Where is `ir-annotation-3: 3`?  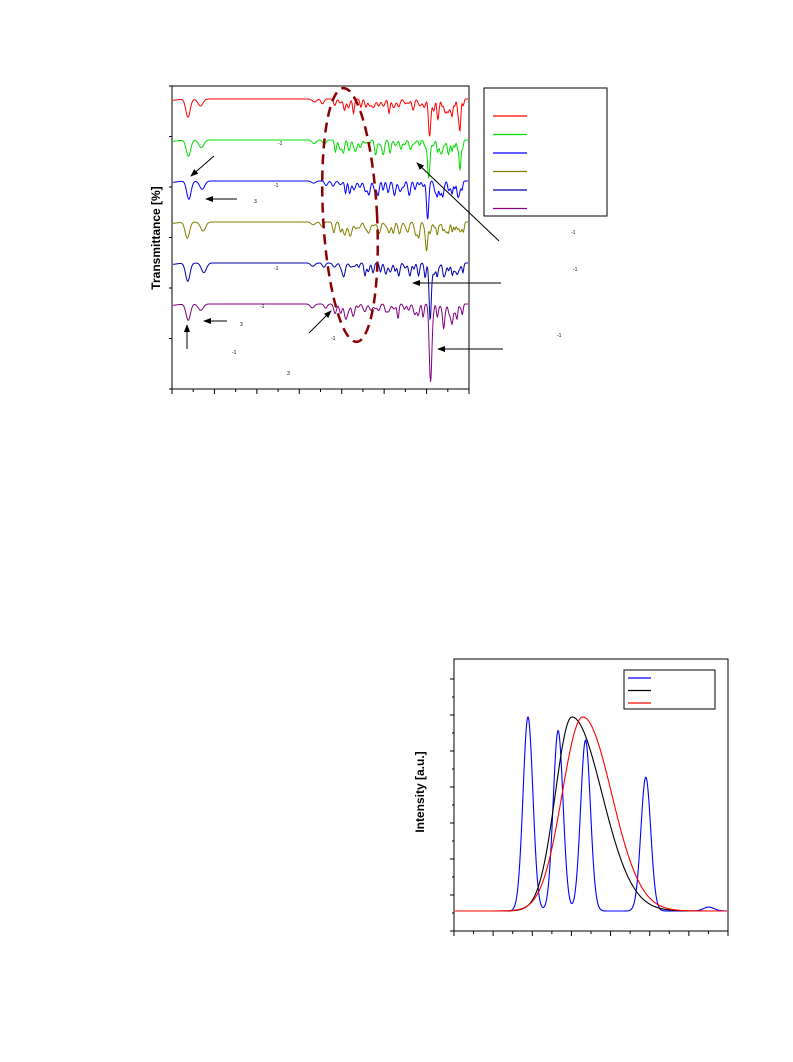 ir-annotation-3: 3 is located at coordinates (255, 202).